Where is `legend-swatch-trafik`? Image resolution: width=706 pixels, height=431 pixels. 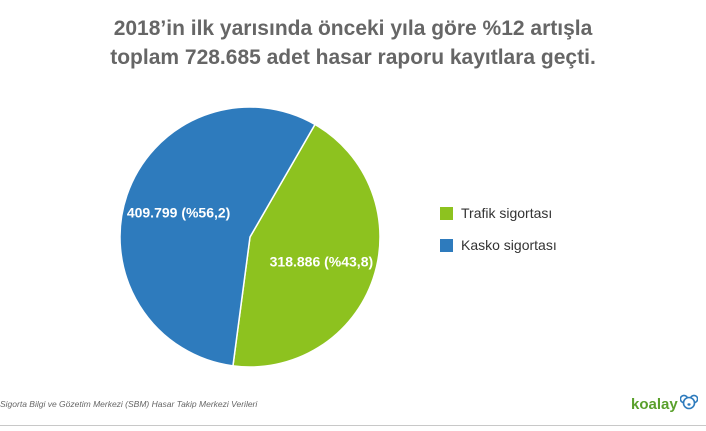 legend-swatch-trafik is located at coordinates (446, 213).